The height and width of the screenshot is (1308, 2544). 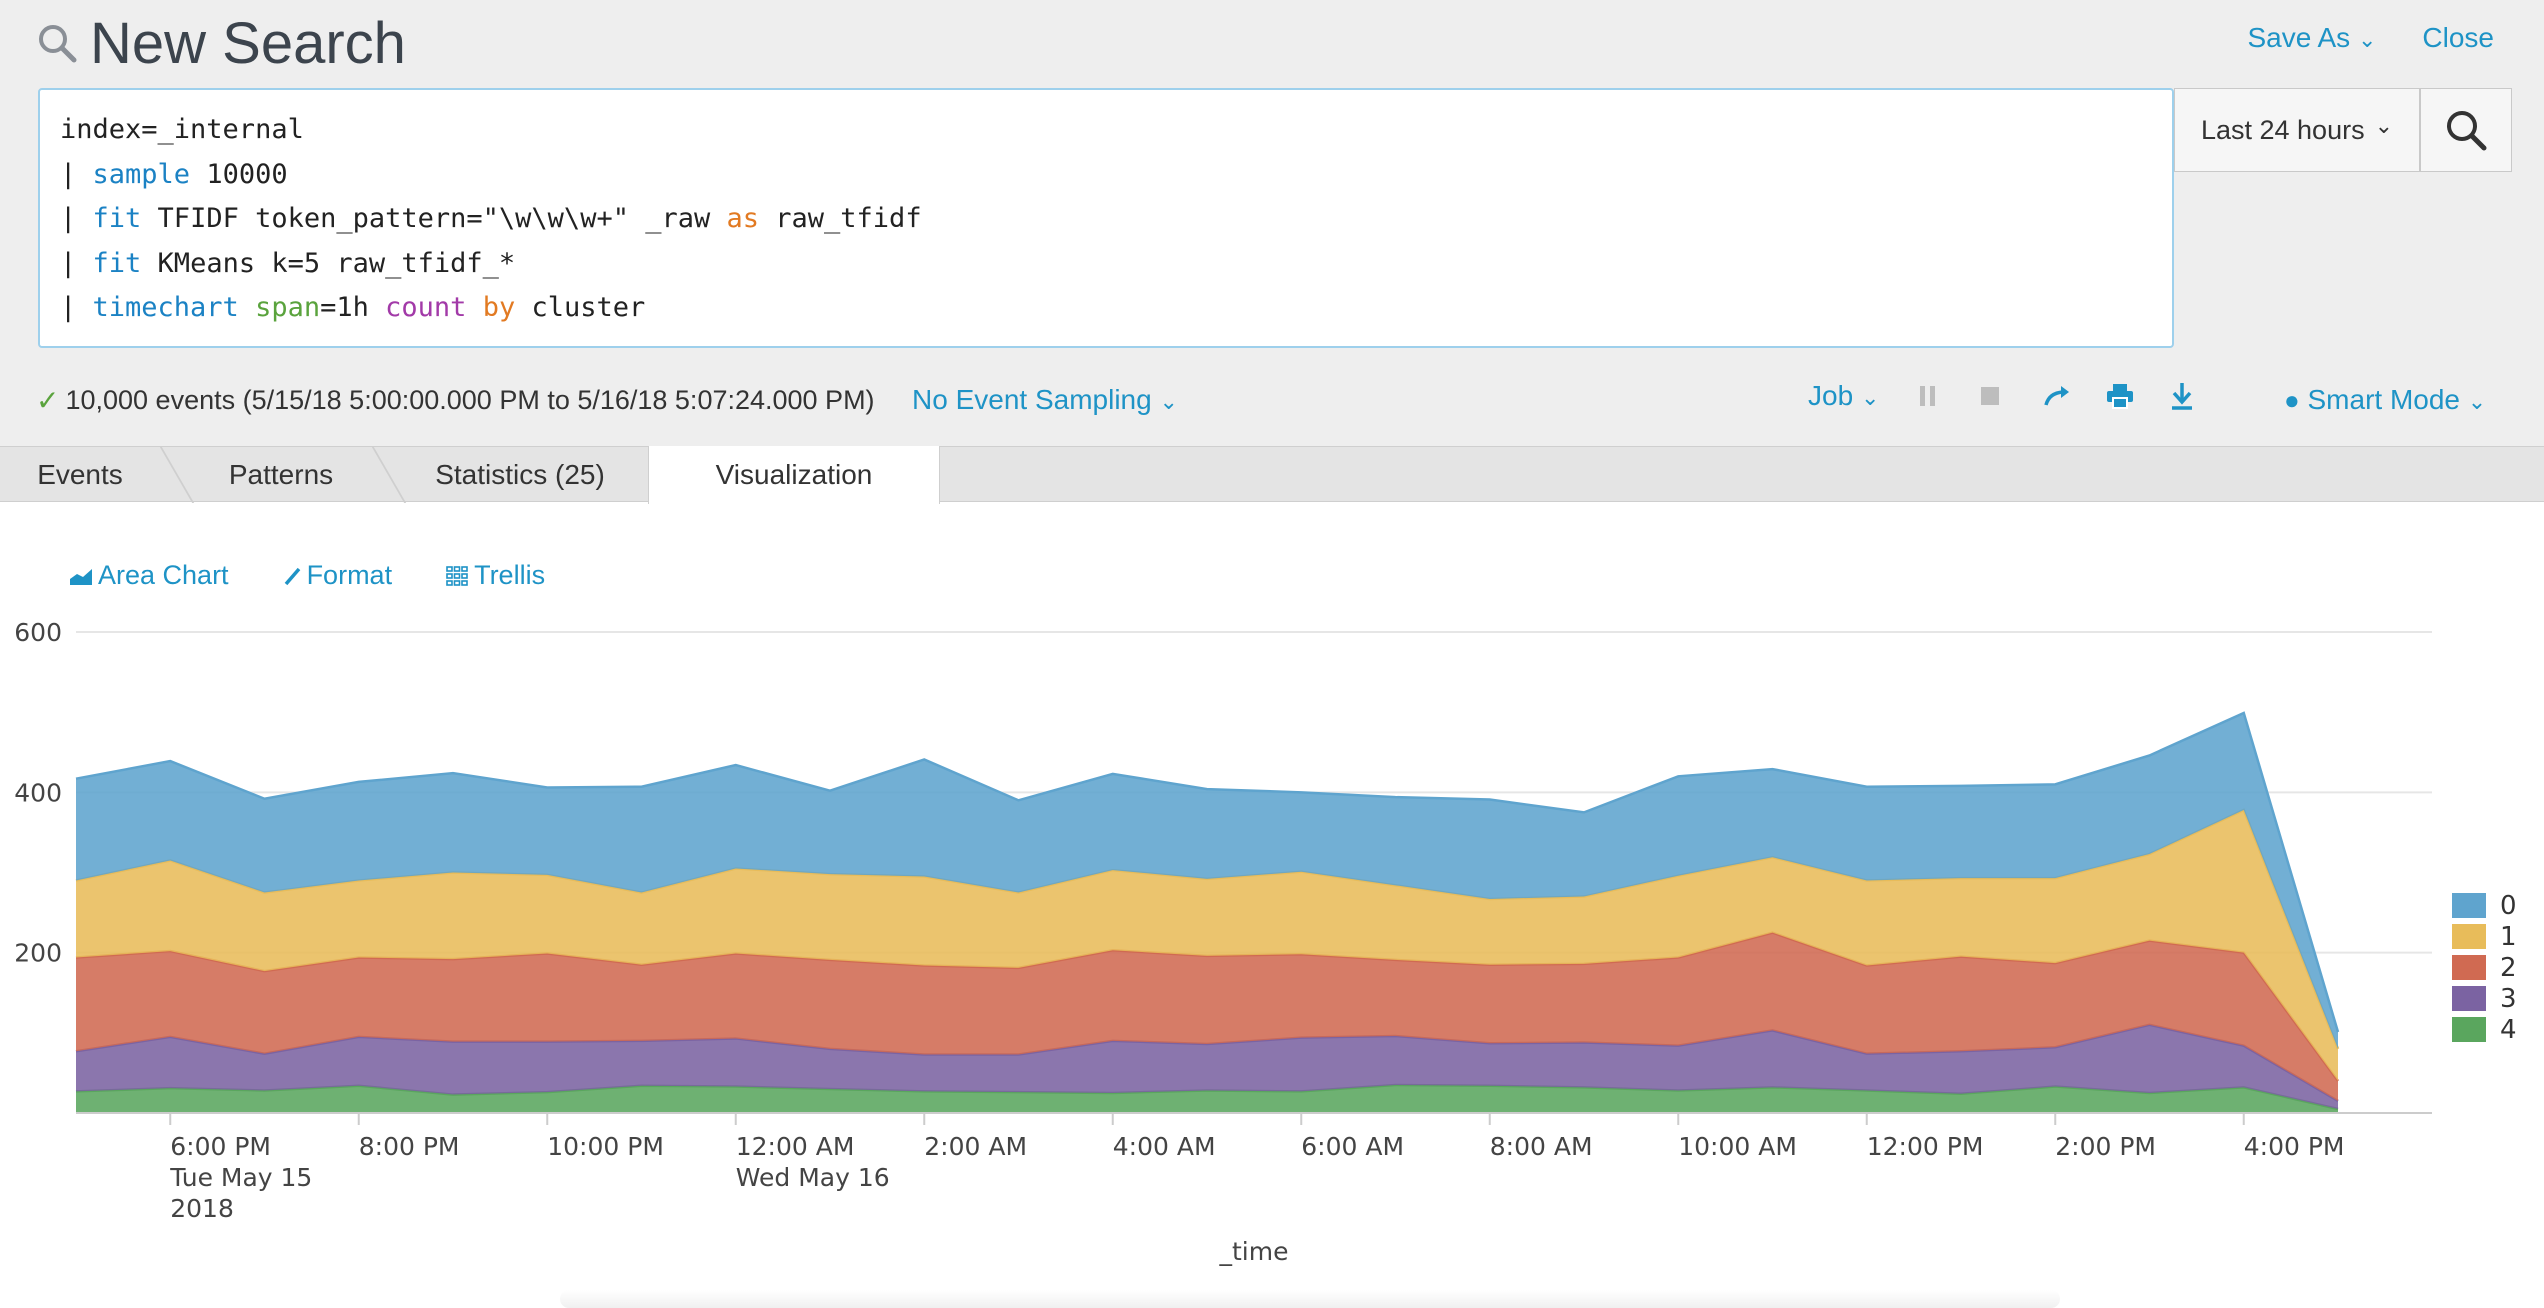 What do you see at coordinates (510, 575) in the screenshot?
I see `trellis-label: Trellis` at bounding box center [510, 575].